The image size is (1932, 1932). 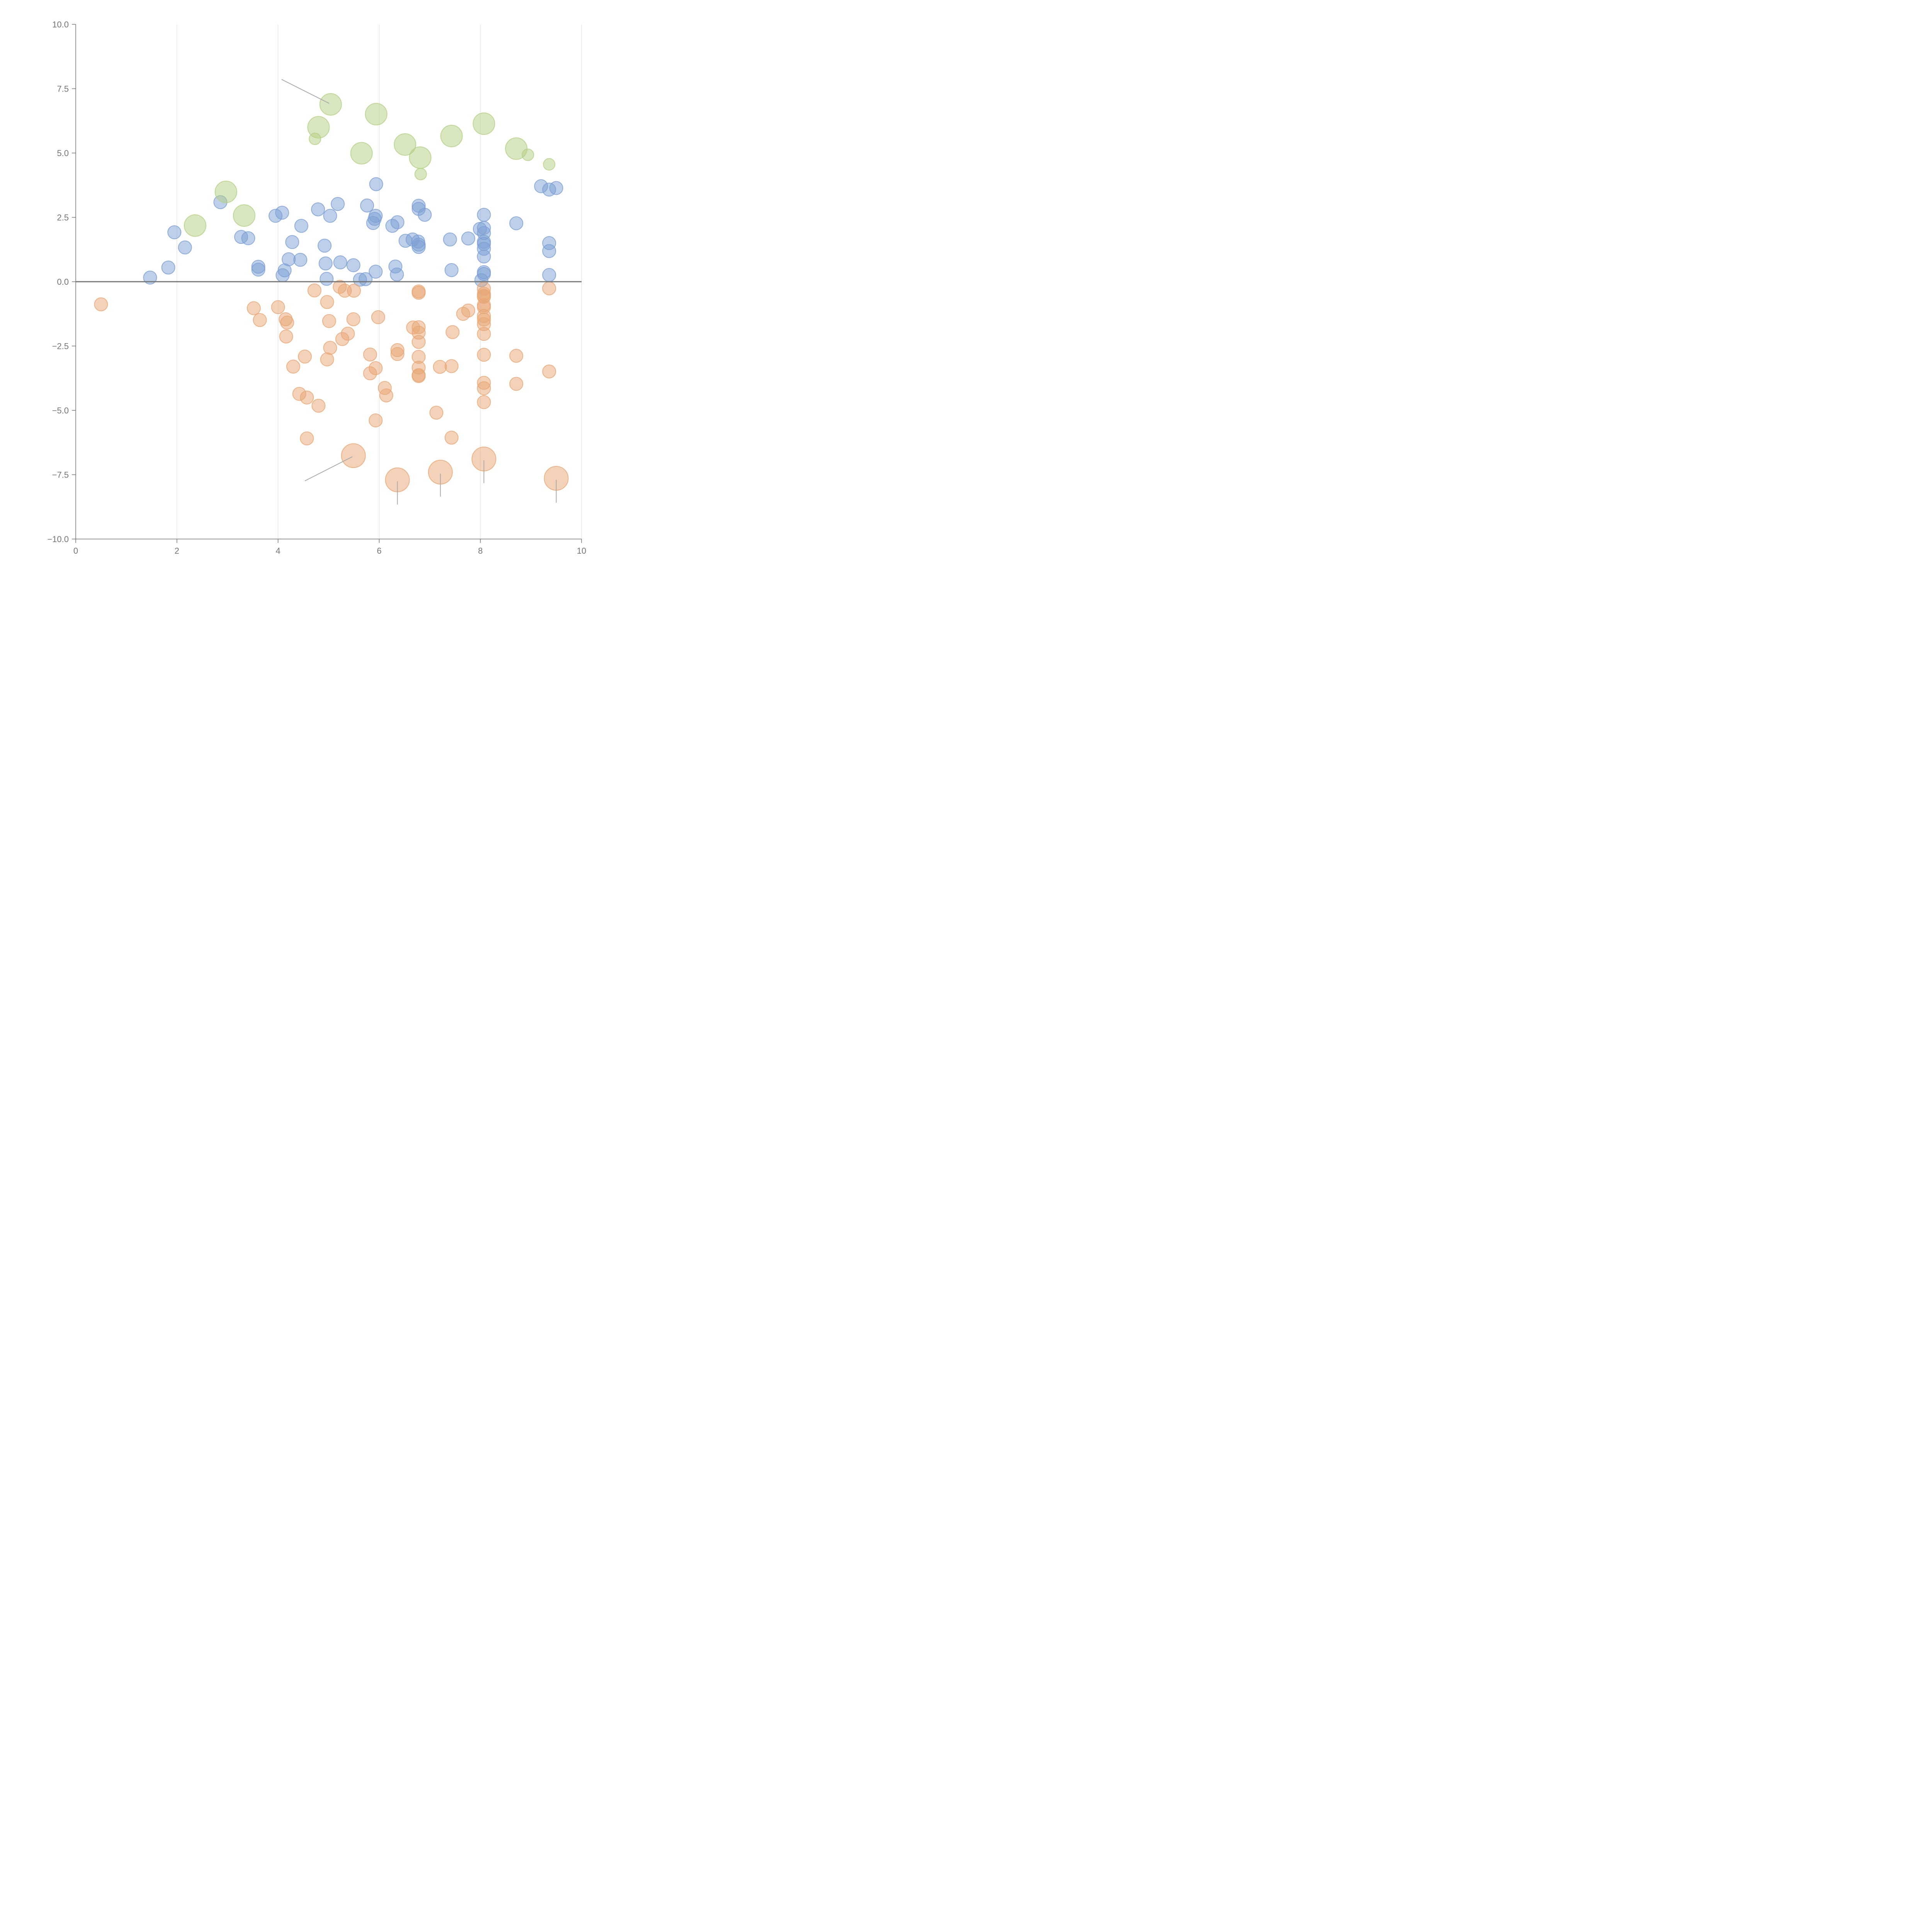 I want to click on x-tick-label: 10, so click(x=581, y=551).